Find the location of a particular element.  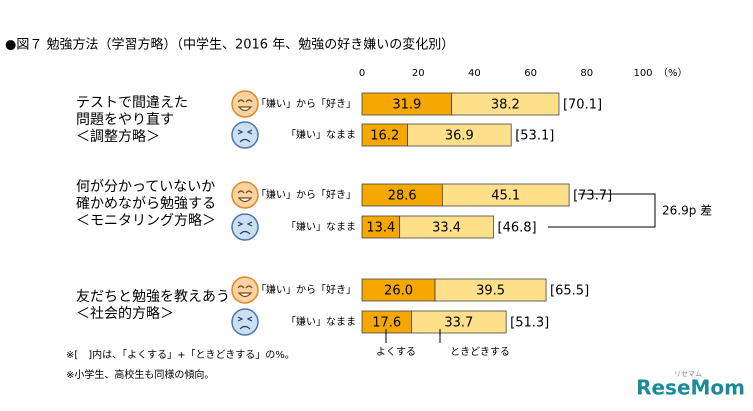

group-label: 友だちと勉強を教えあう is located at coordinates (153, 297).